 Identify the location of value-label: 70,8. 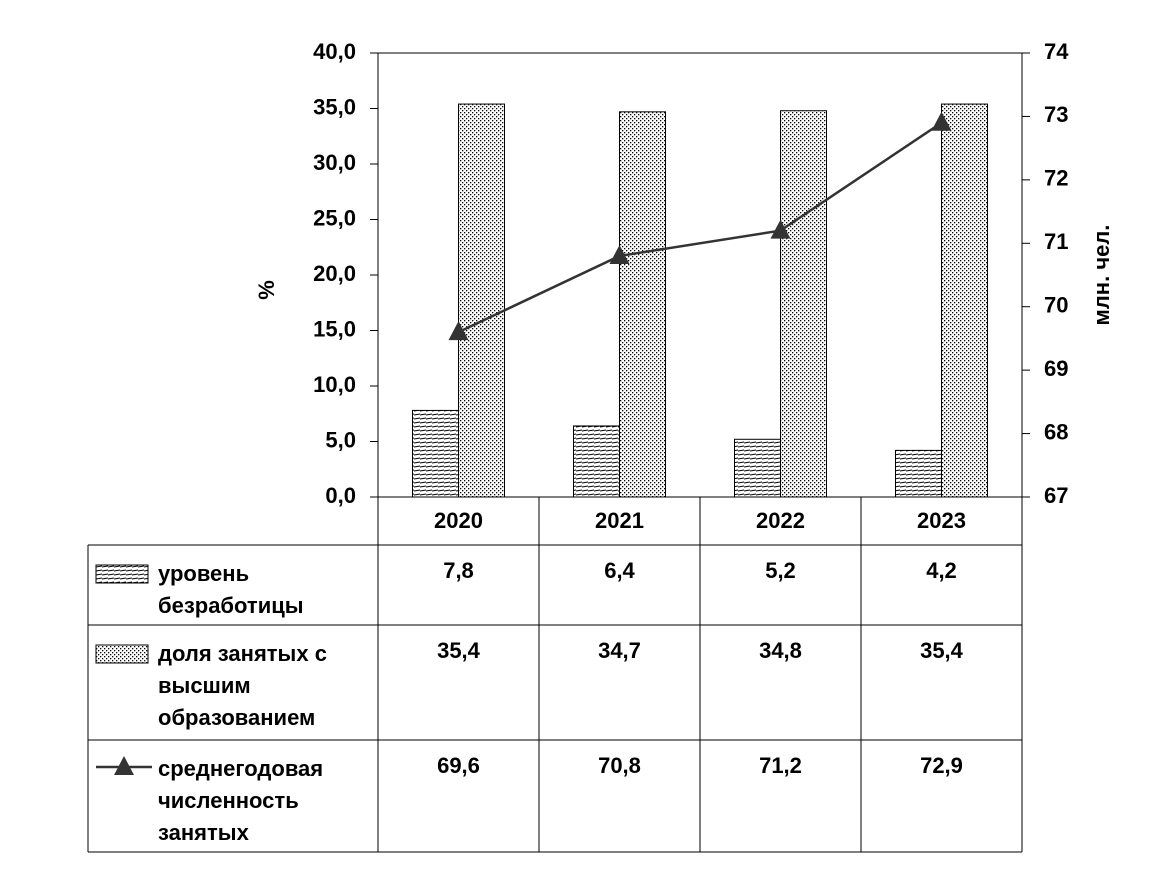
(619, 765).